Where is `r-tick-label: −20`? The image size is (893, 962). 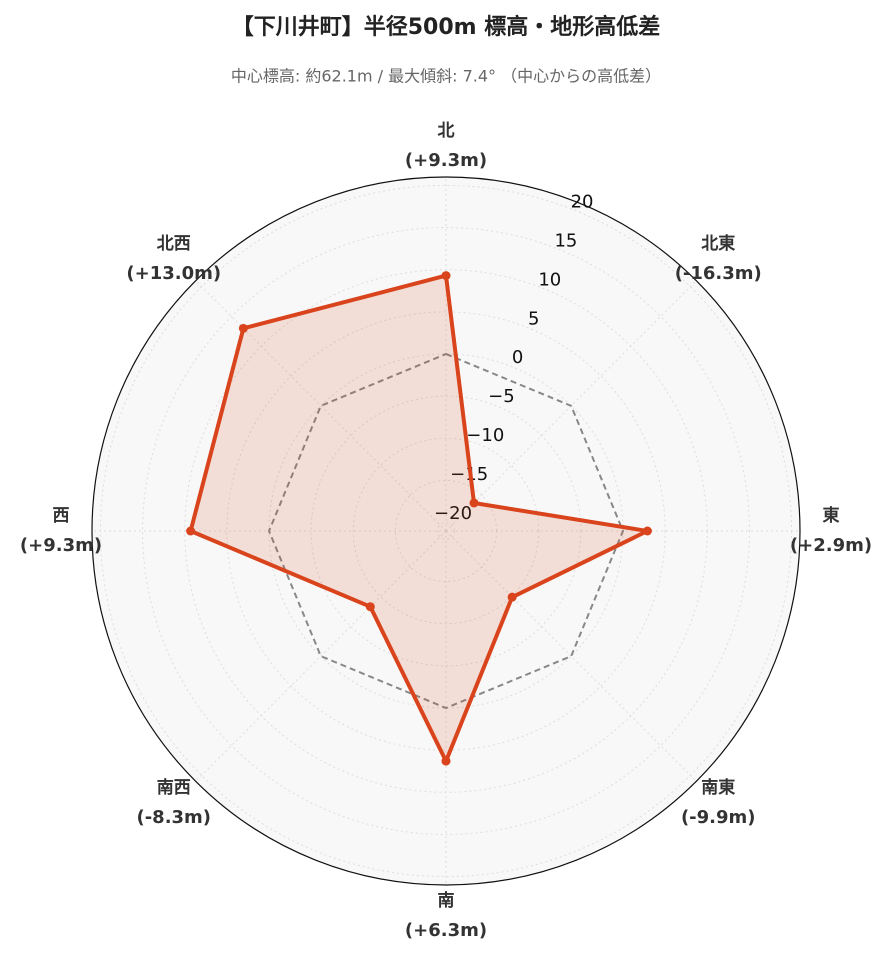 r-tick-label: −20 is located at coordinates (453, 513).